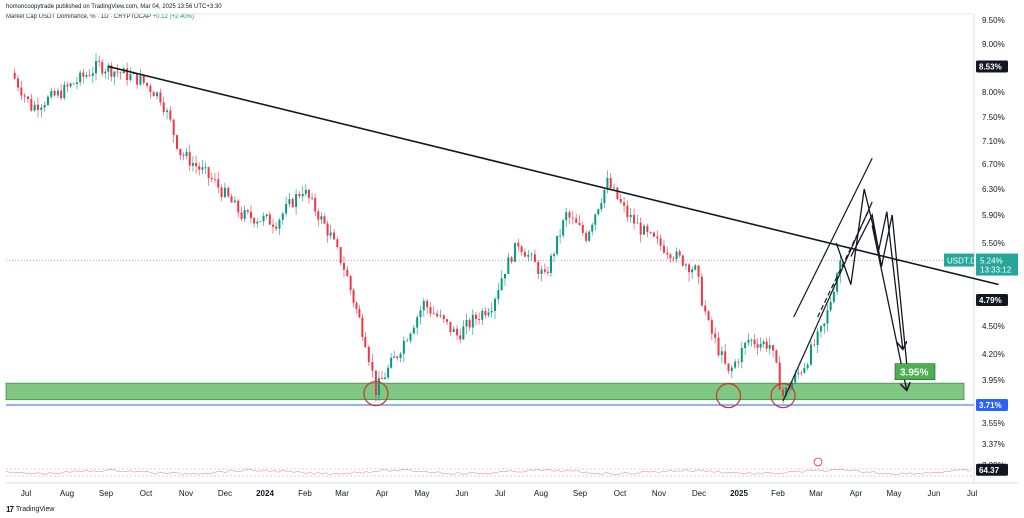 The height and width of the screenshot is (518, 1024). Describe the element at coordinates (10, 509) in the screenshot. I see `tradingview-logo-icon: 17` at that location.